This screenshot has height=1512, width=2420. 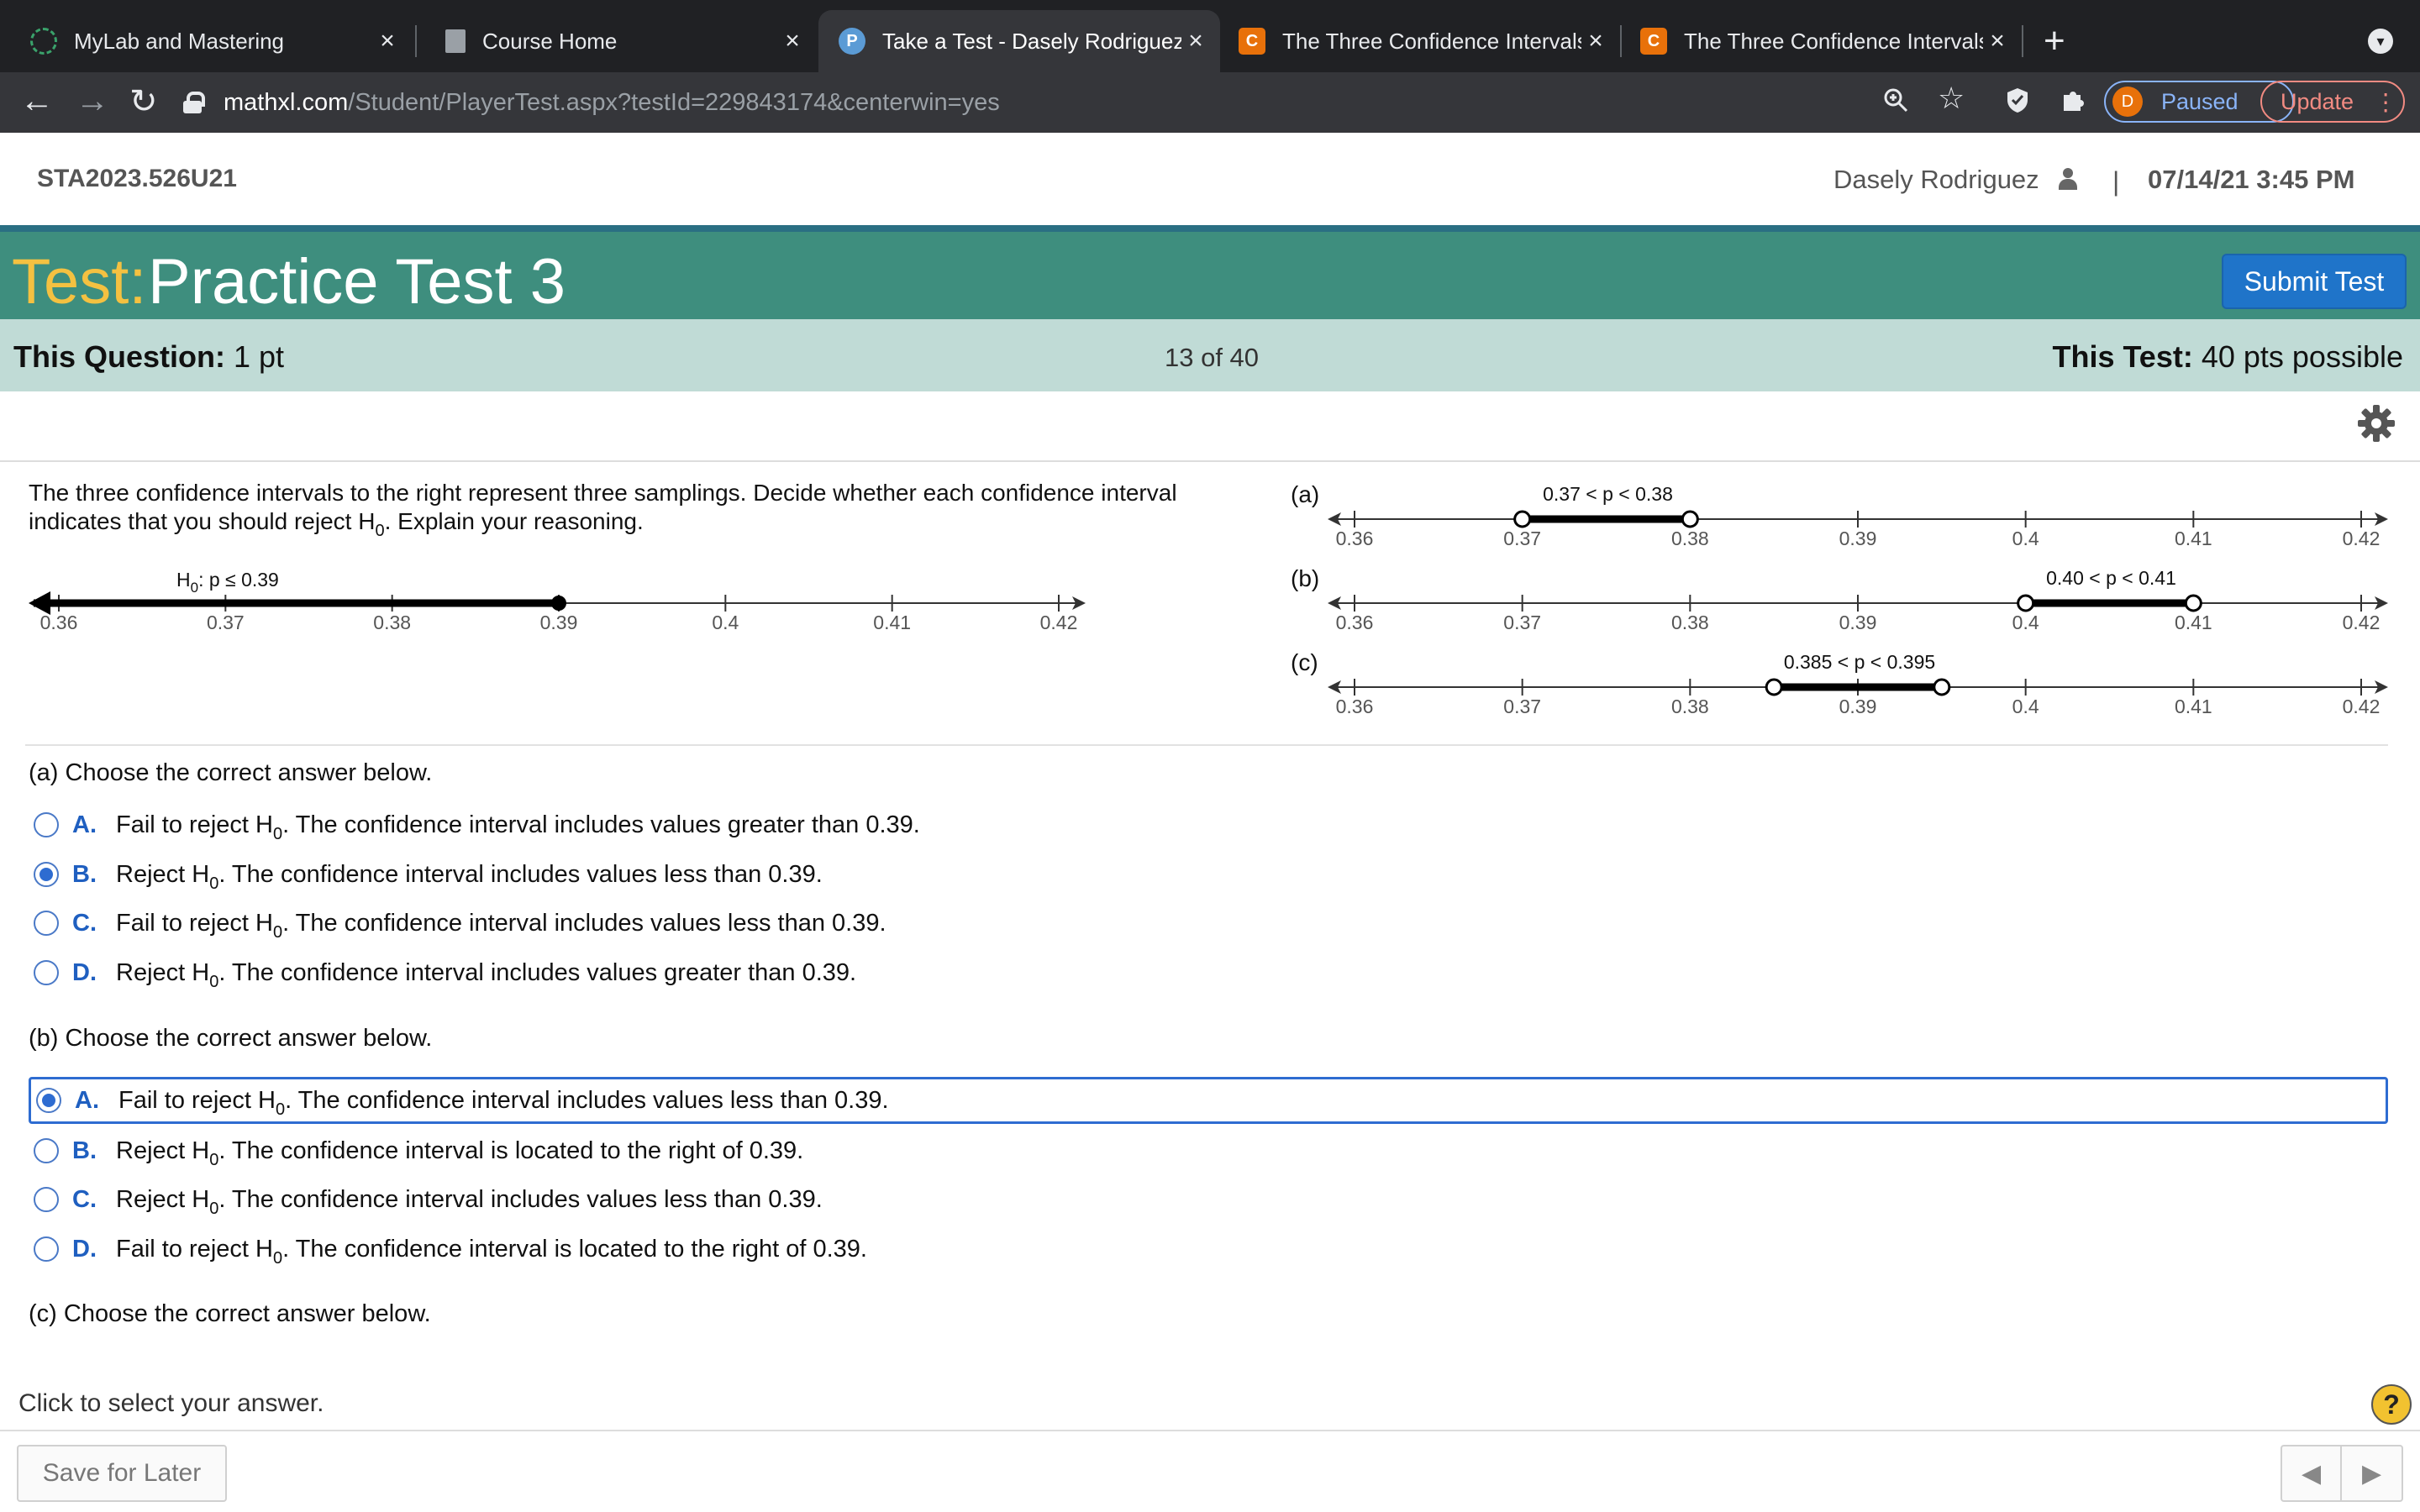 What do you see at coordinates (2381, 41) in the screenshot?
I see `tab-search-icon: ▾` at bounding box center [2381, 41].